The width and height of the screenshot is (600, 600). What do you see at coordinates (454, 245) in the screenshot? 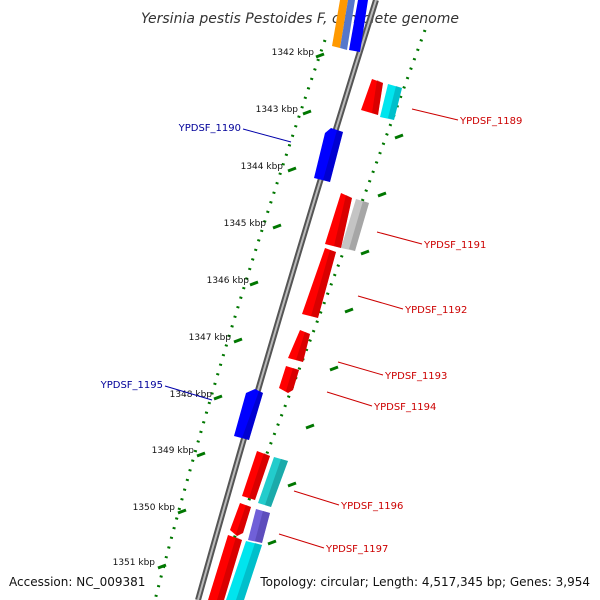
I see `gene-label-YPDSF_1191: YPDSF_1191` at bounding box center [454, 245].